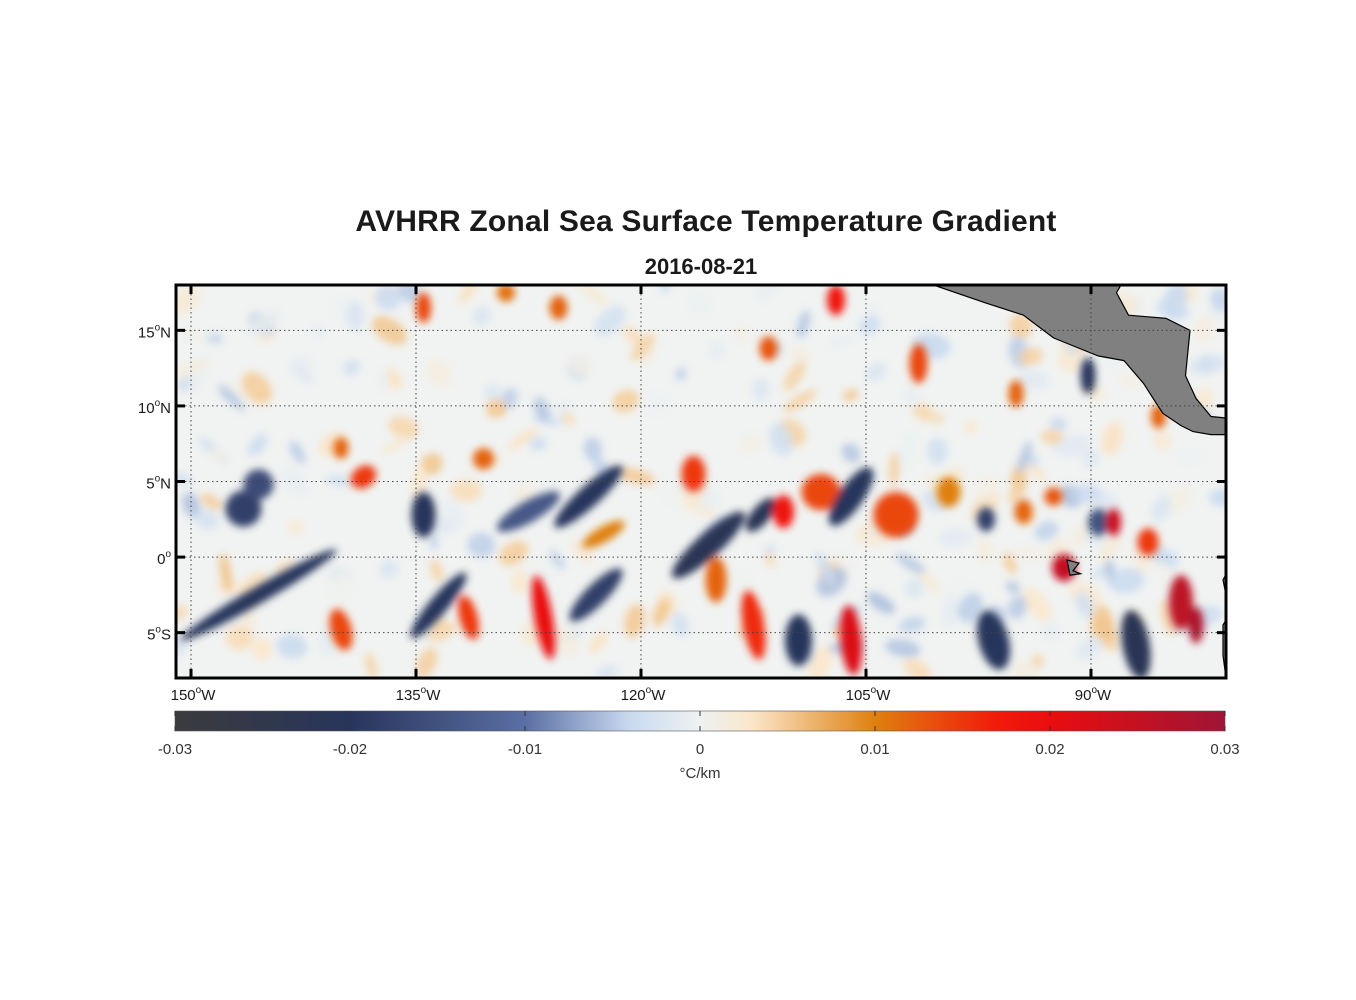 Image resolution: width=1356 pixels, height=1000 pixels. What do you see at coordinates (525, 749) in the screenshot?
I see `colorbar-tick-label: -0.01` at bounding box center [525, 749].